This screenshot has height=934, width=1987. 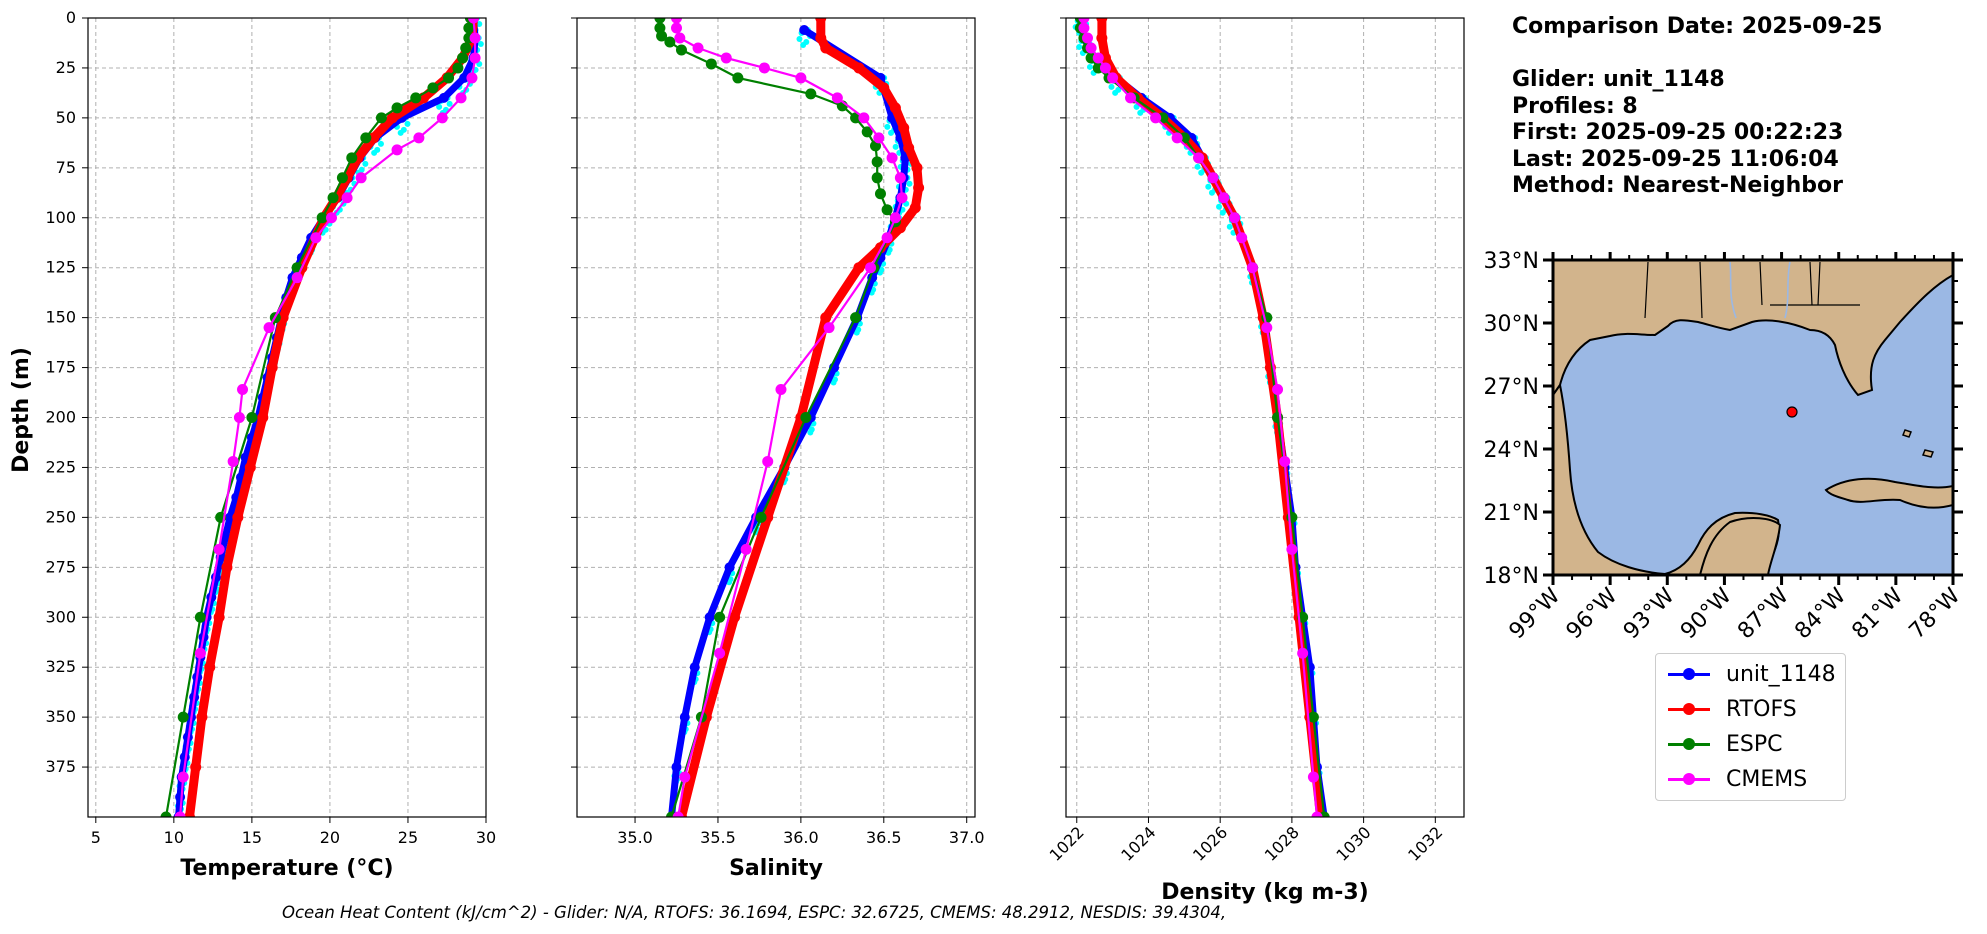 I want to click on legend-label: unit_1148, so click(x=1781, y=674).